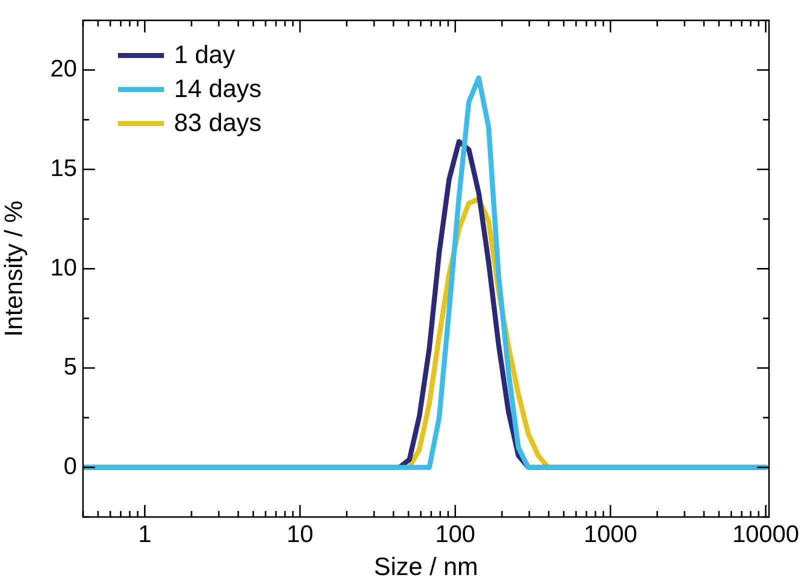  What do you see at coordinates (218, 89) in the screenshot?
I see `legend-label: 14 days` at bounding box center [218, 89].